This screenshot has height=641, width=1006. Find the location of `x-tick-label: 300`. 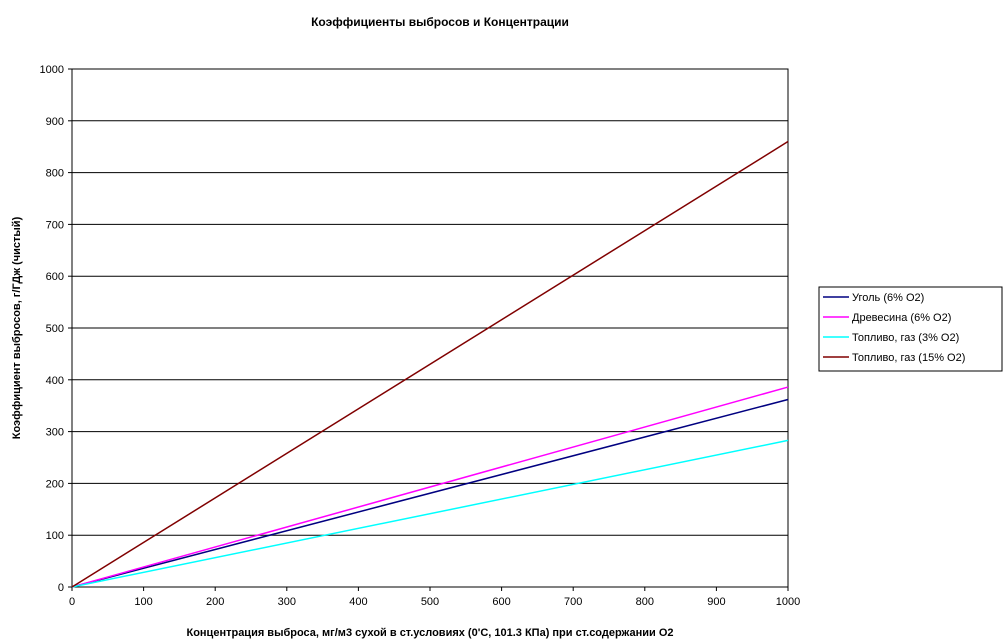

x-tick-label: 300 is located at coordinates (287, 602).